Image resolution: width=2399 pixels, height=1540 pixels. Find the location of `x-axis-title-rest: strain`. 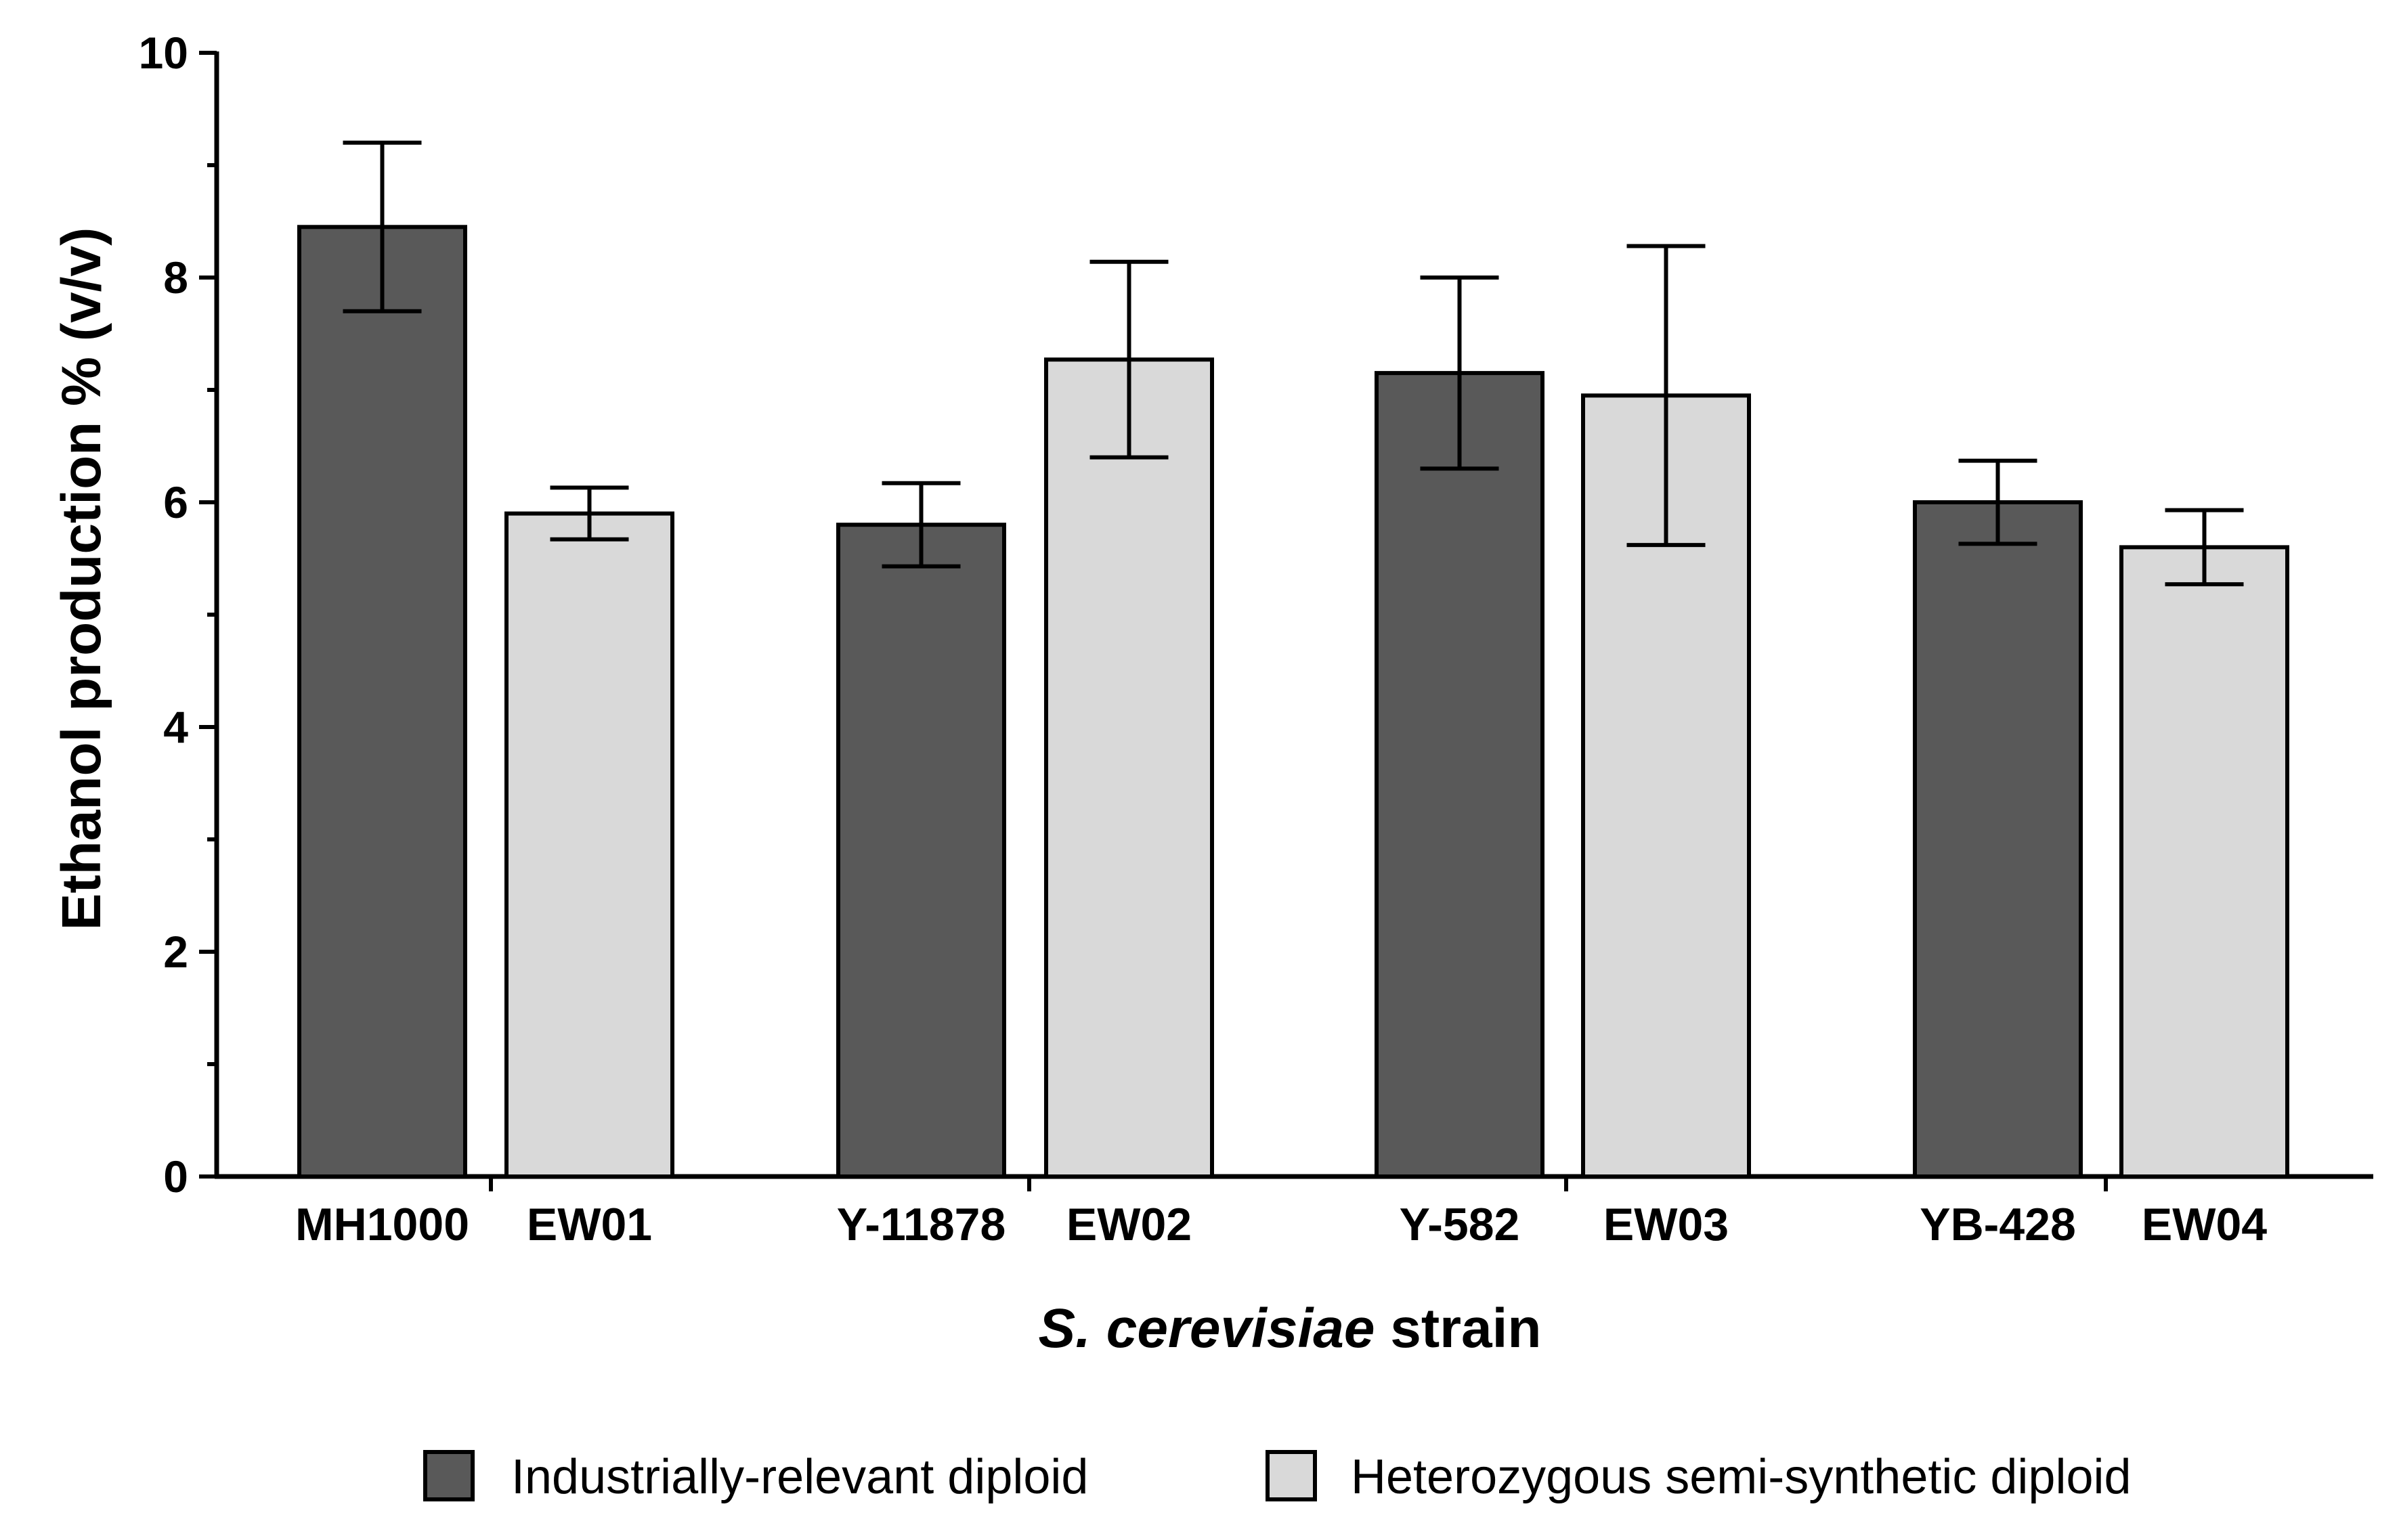

x-axis-title-rest: strain is located at coordinates (1458, 1329).